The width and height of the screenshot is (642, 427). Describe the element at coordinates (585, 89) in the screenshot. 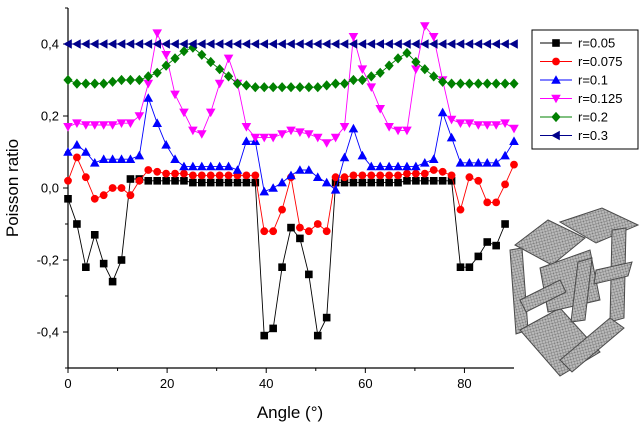

I see `legend-box` at that location.